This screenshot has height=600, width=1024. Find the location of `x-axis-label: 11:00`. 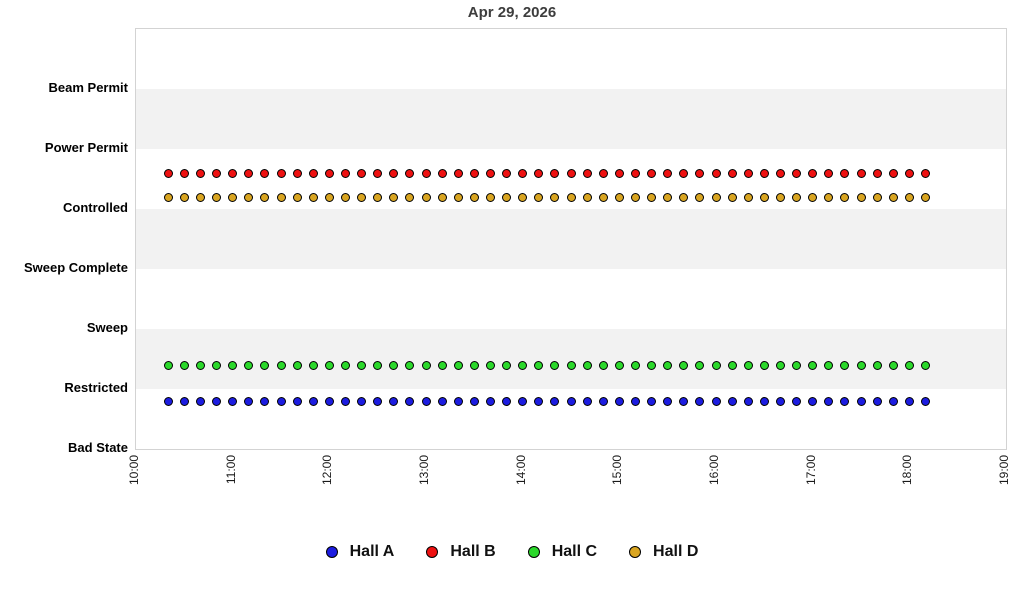

x-axis-label: 11:00 is located at coordinates (230, 470).